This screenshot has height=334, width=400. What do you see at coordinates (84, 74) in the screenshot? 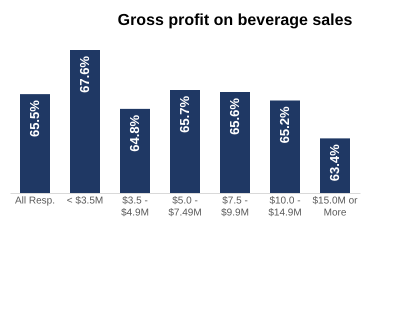
I see `data-label: 67.6%` at bounding box center [84, 74].